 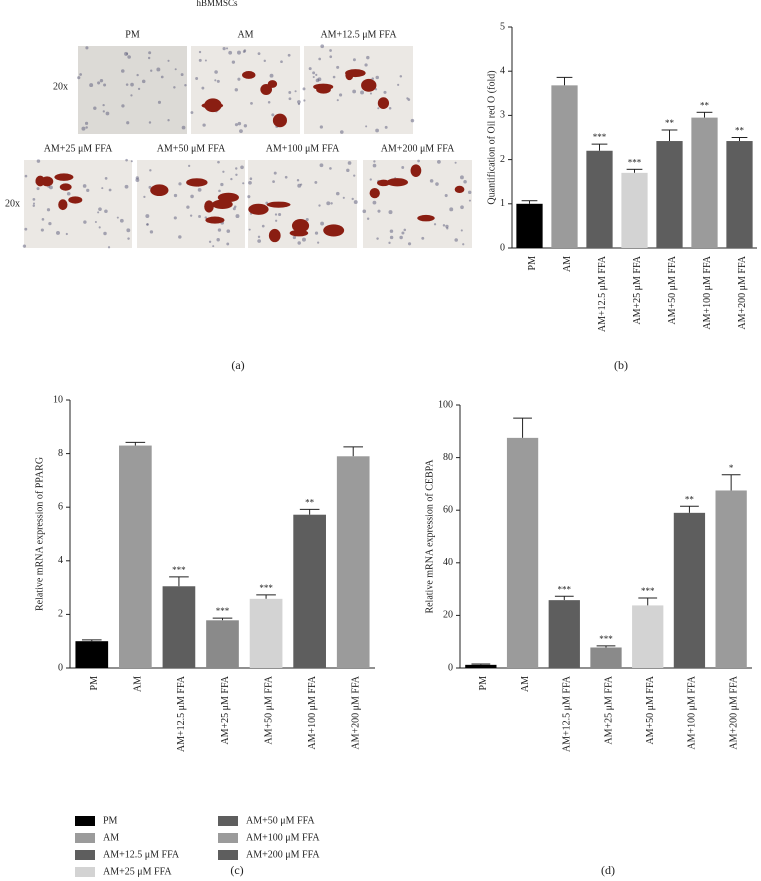 What do you see at coordinates (94, 683) in the screenshot?
I see `x-tick-label: PM` at bounding box center [94, 683].